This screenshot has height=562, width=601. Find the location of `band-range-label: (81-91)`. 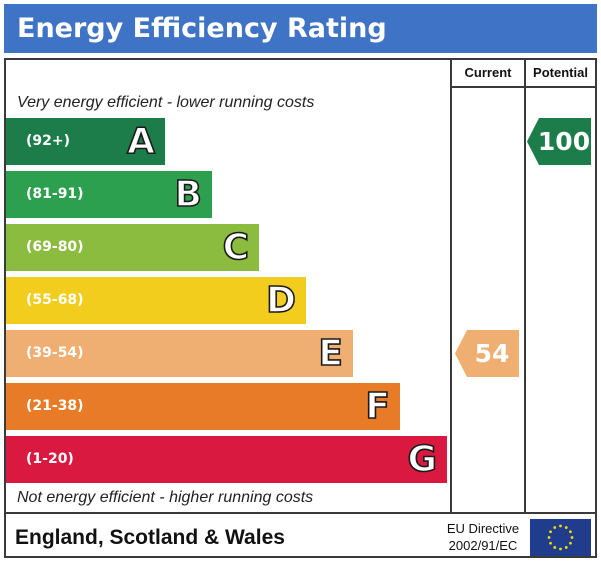

band-range-label: (81-91) is located at coordinates (55, 194).